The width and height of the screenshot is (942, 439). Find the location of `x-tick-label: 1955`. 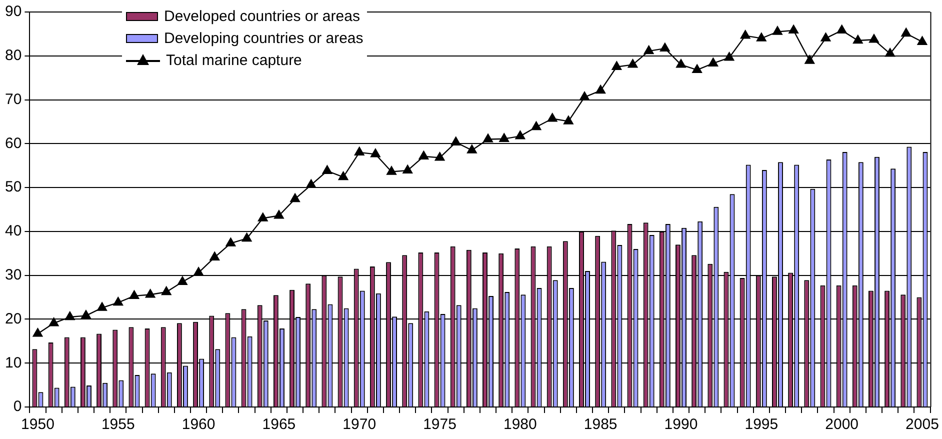

x-tick-label: 1955 is located at coordinates (118, 425).